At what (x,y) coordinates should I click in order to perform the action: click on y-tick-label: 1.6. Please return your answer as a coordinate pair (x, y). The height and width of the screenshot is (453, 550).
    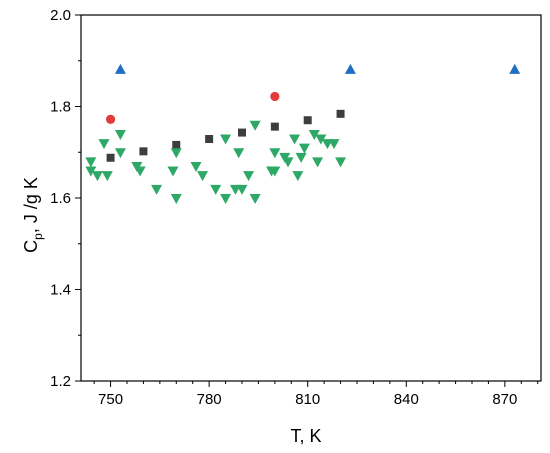
    Looking at the image, I should click on (60, 198).